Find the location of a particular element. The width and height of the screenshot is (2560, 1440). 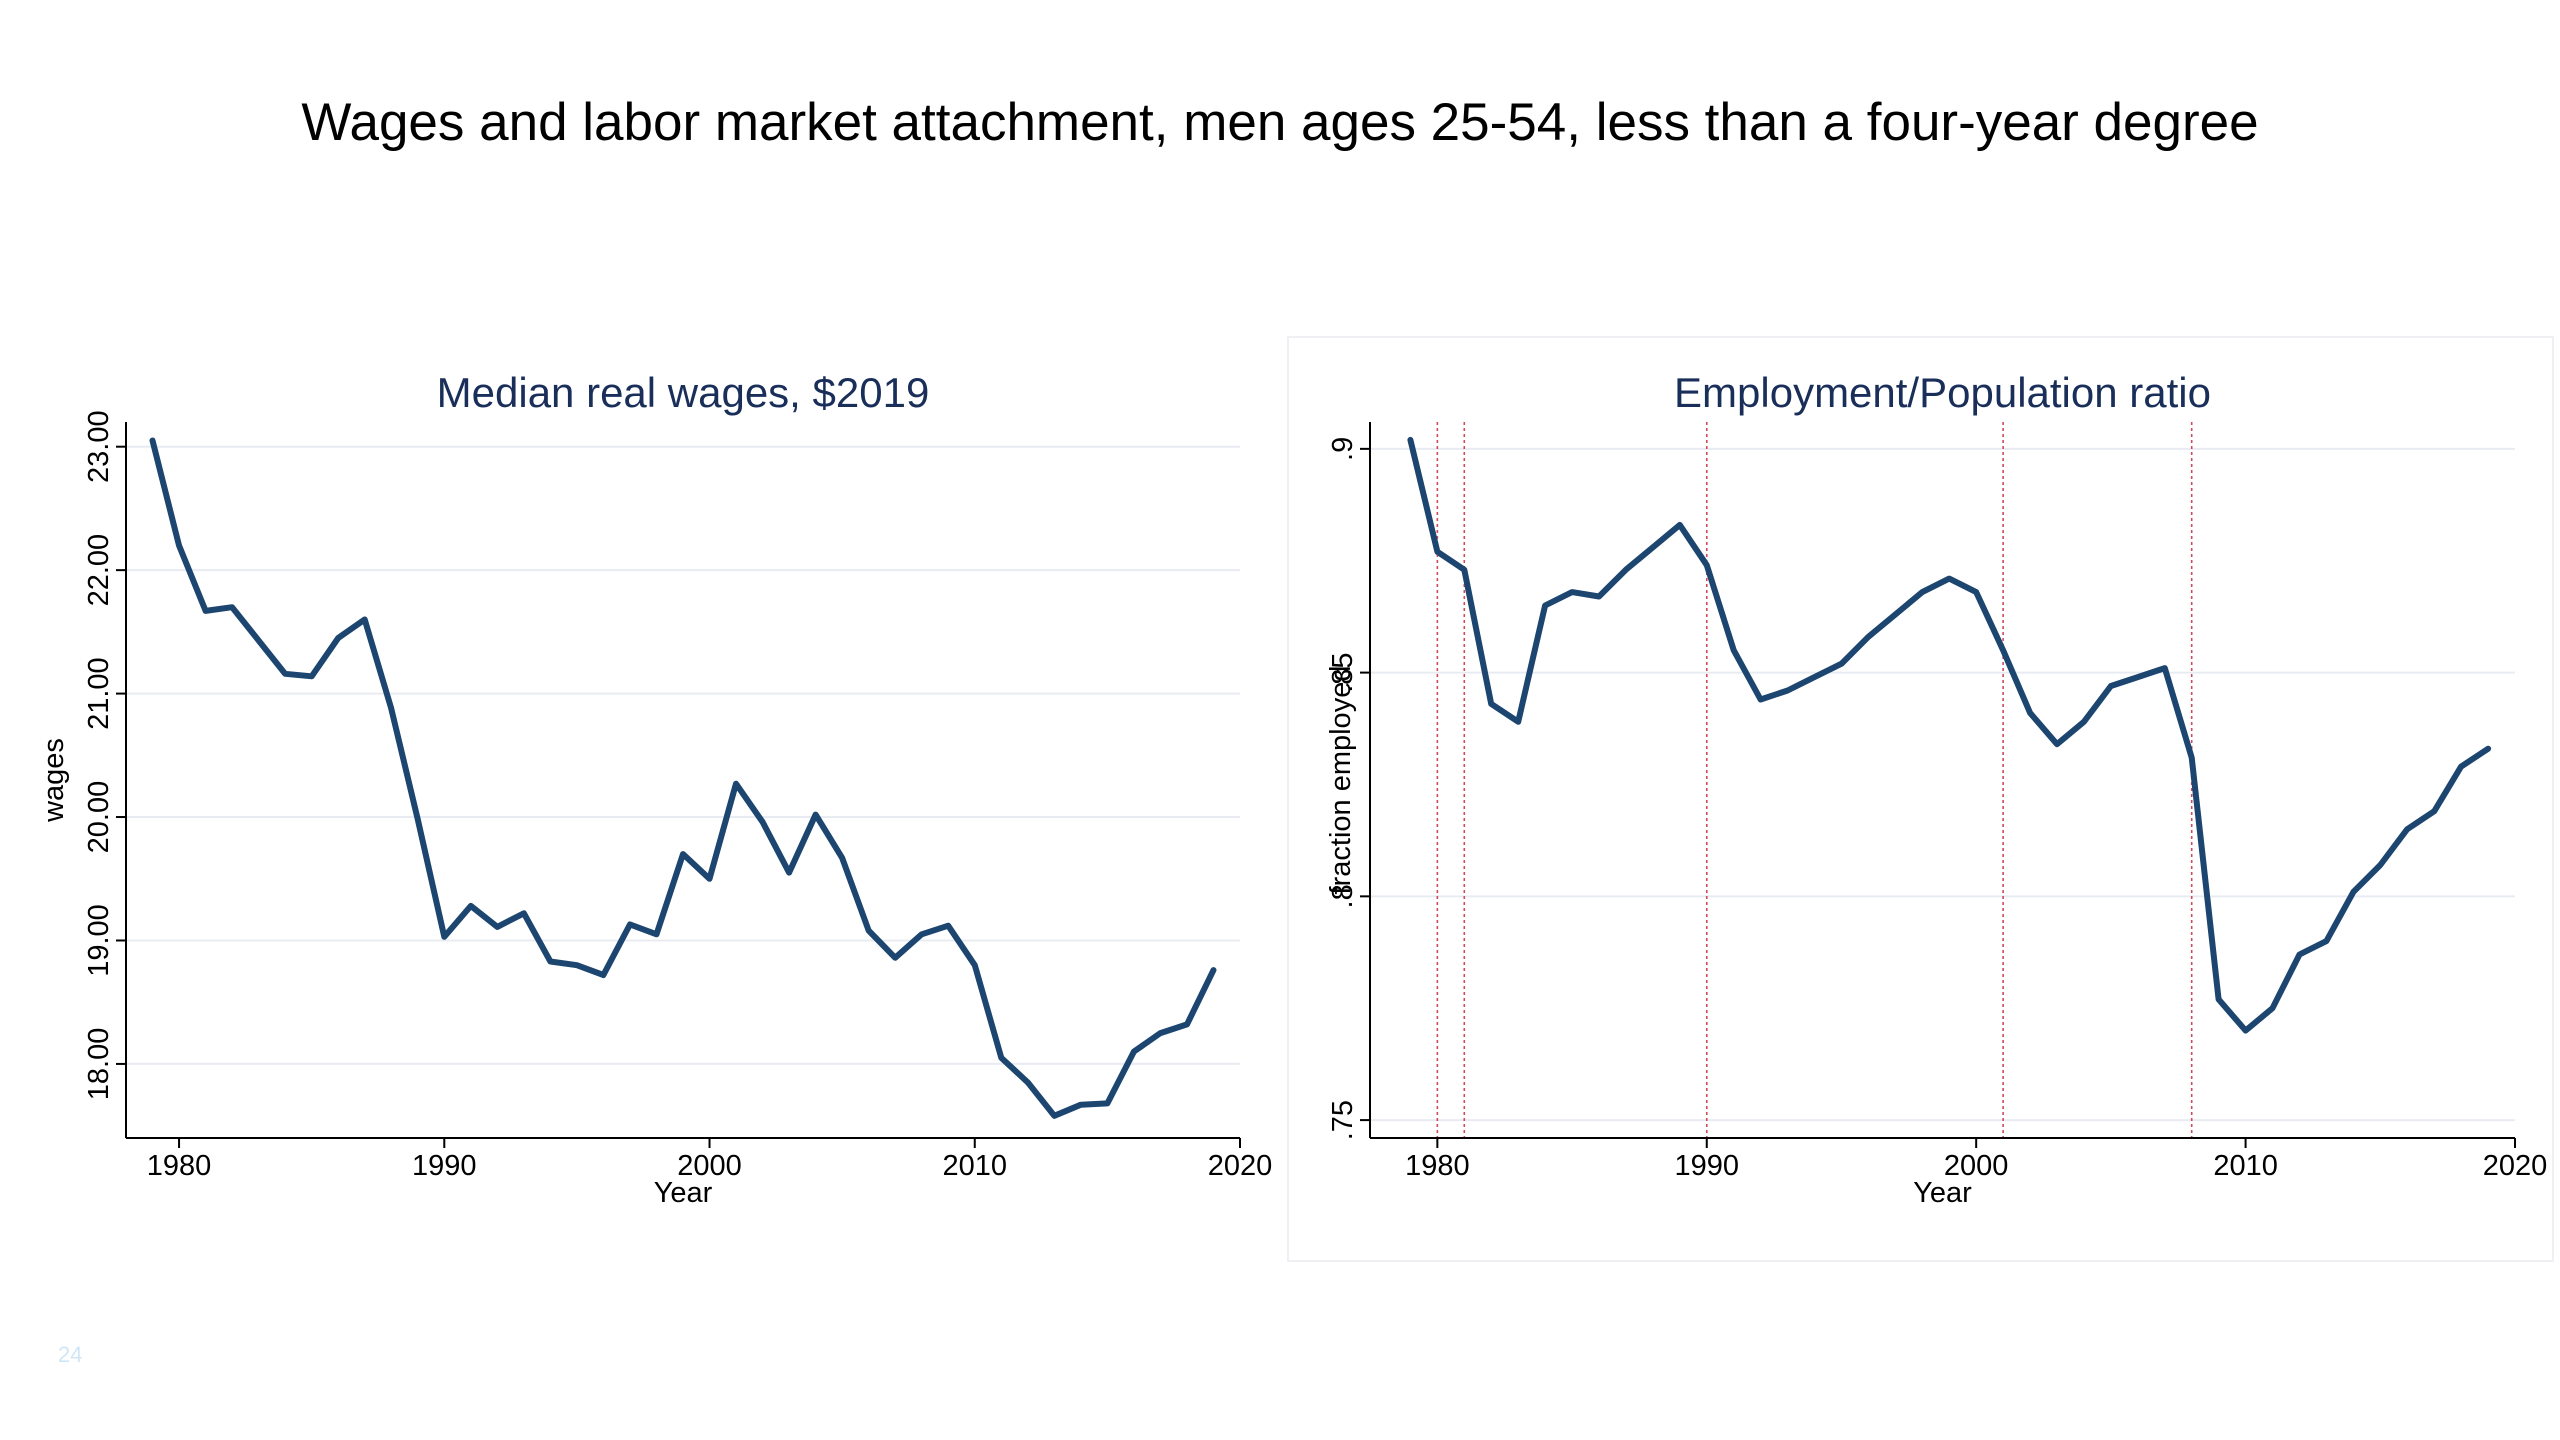

y-axis-label: fraction employed is located at coordinates (1341, 780).